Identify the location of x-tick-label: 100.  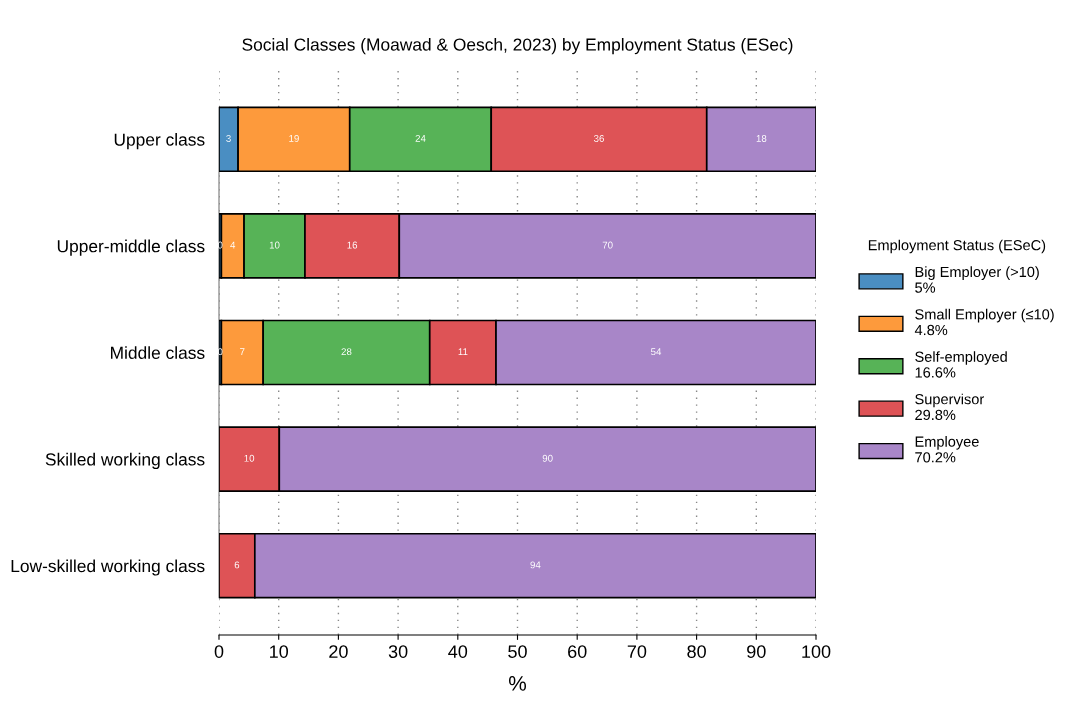
(816, 651).